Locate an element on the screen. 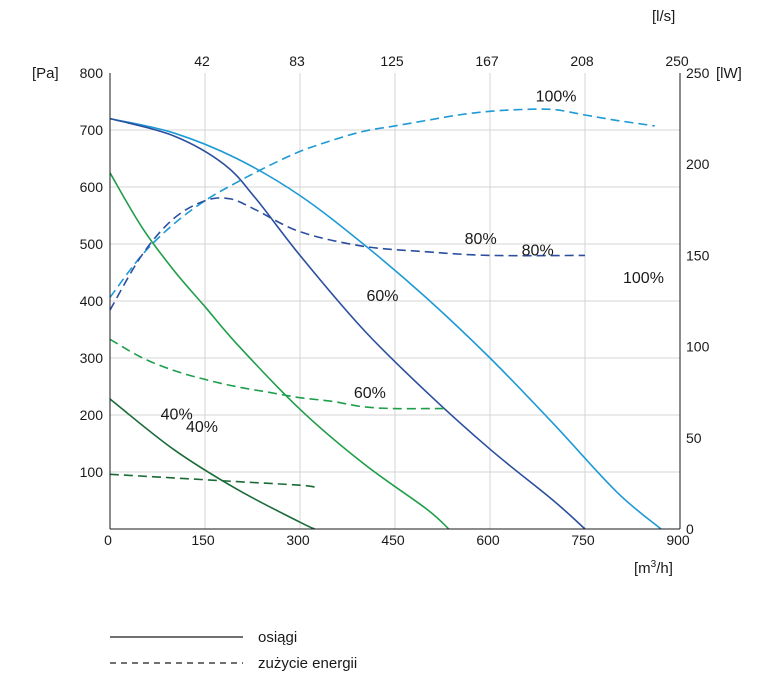  x-bottom-tick-label: 900 is located at coordinates (678, 540).